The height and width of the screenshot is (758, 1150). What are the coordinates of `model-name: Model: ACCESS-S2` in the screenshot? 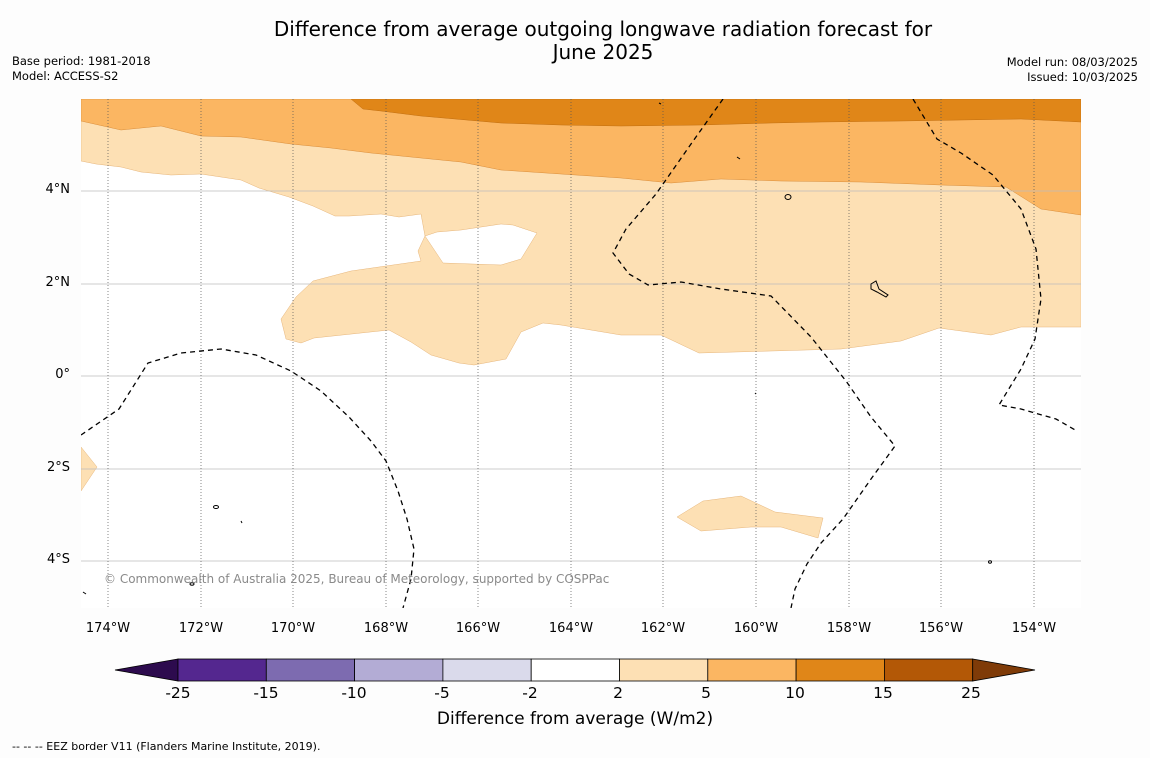 It's located at (65, 76).